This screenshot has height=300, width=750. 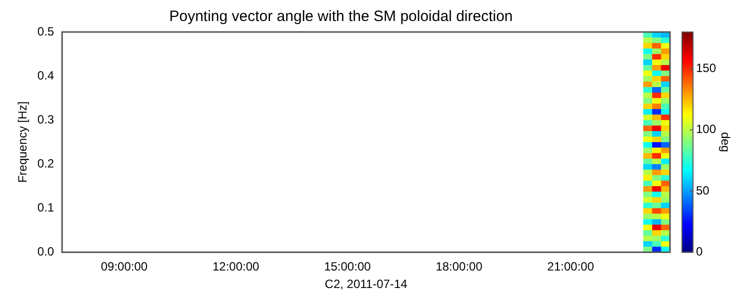 What do you see at coordinates (45, 207) in the screenshot?
I see `y-tick-label: 0.1` at bounding box center [45, 207].